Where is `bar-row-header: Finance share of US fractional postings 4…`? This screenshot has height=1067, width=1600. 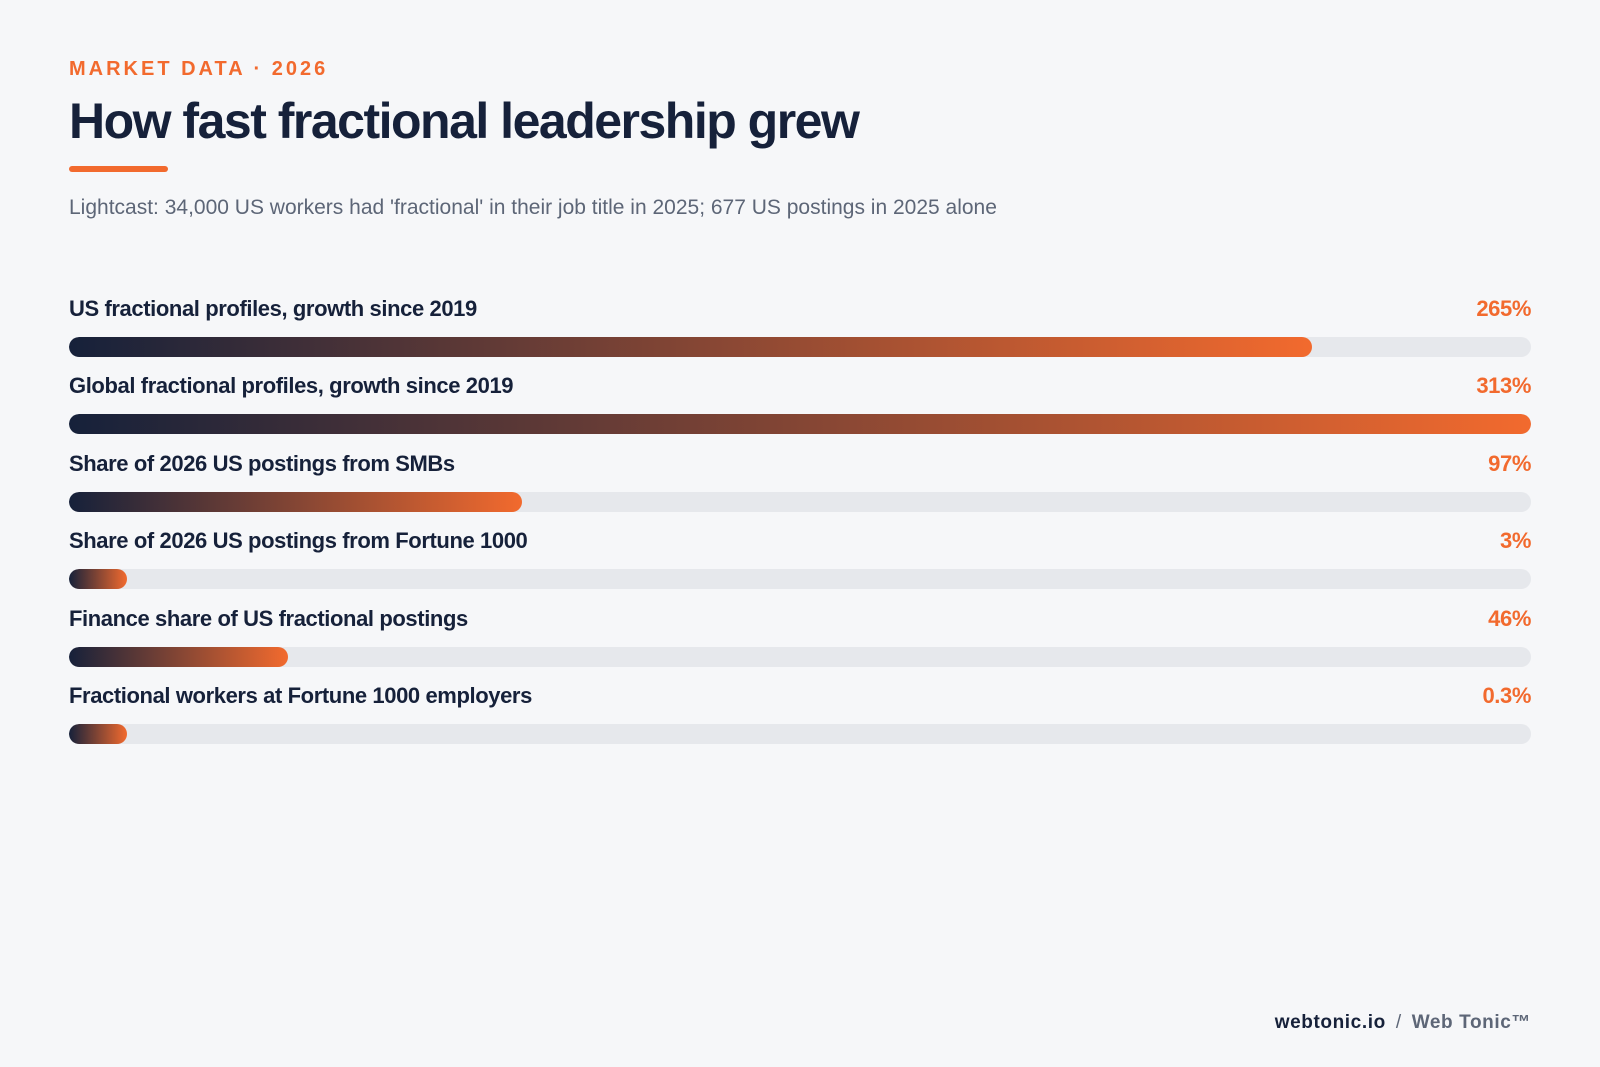
bar-row-header: Finance share of US fractional postings 4… is located at coordinates (800, 623).